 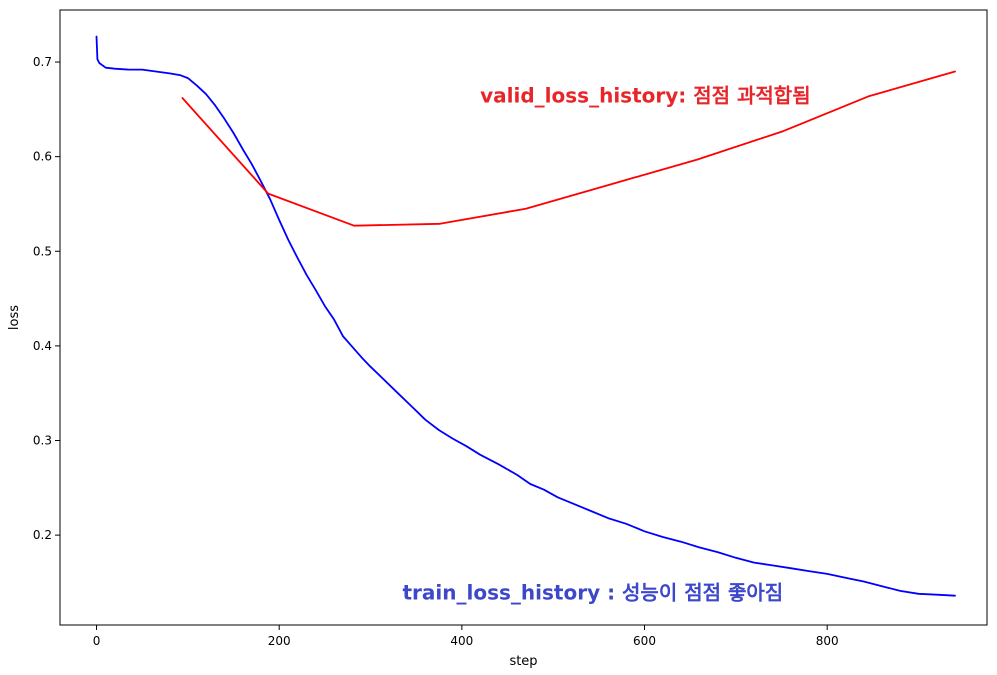 What do you see at coordinates (42, 535) in the screenshot?
I see `y-tick-label: 0.2` at bounding box center [42, 535].